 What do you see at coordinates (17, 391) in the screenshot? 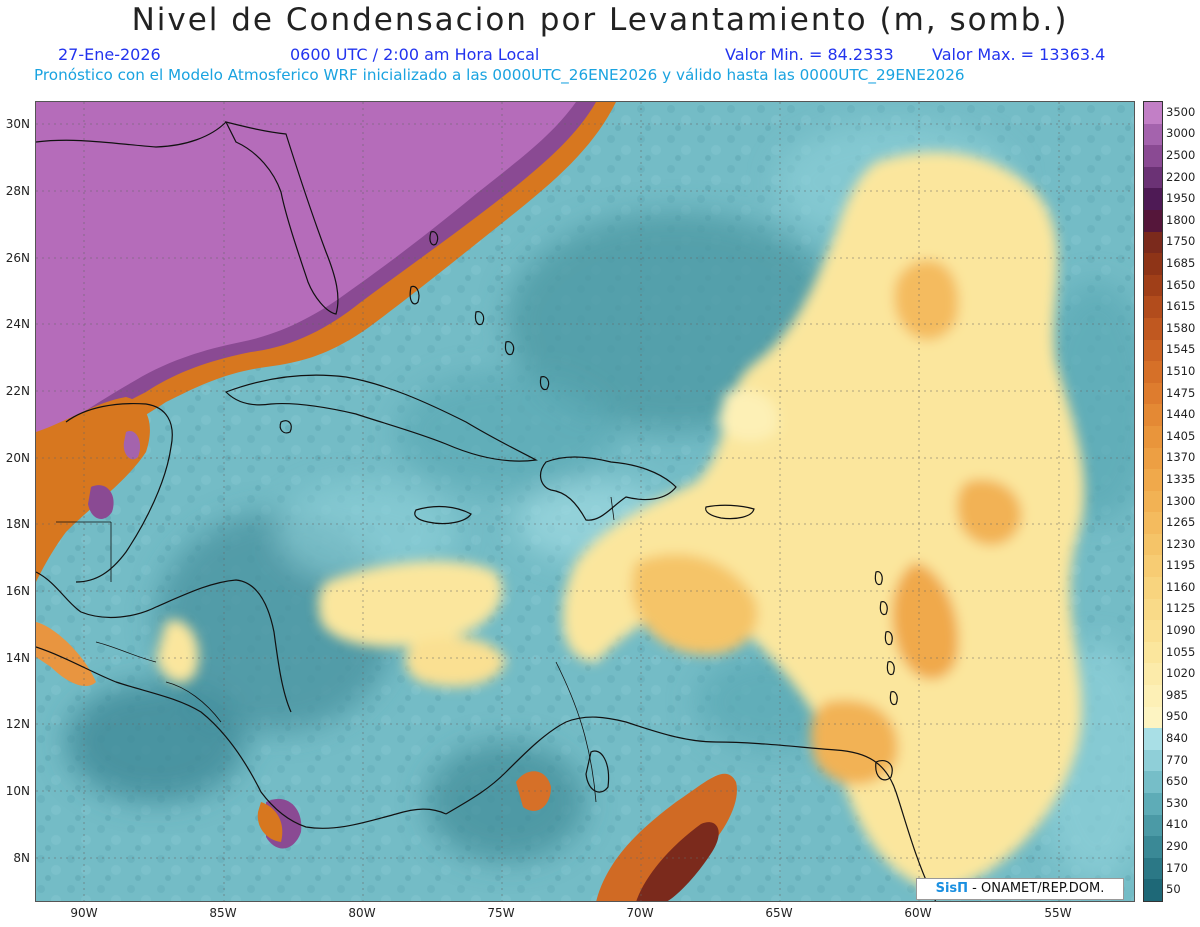
I see `lat-tick: 22N` at bounding box center [17, 391].